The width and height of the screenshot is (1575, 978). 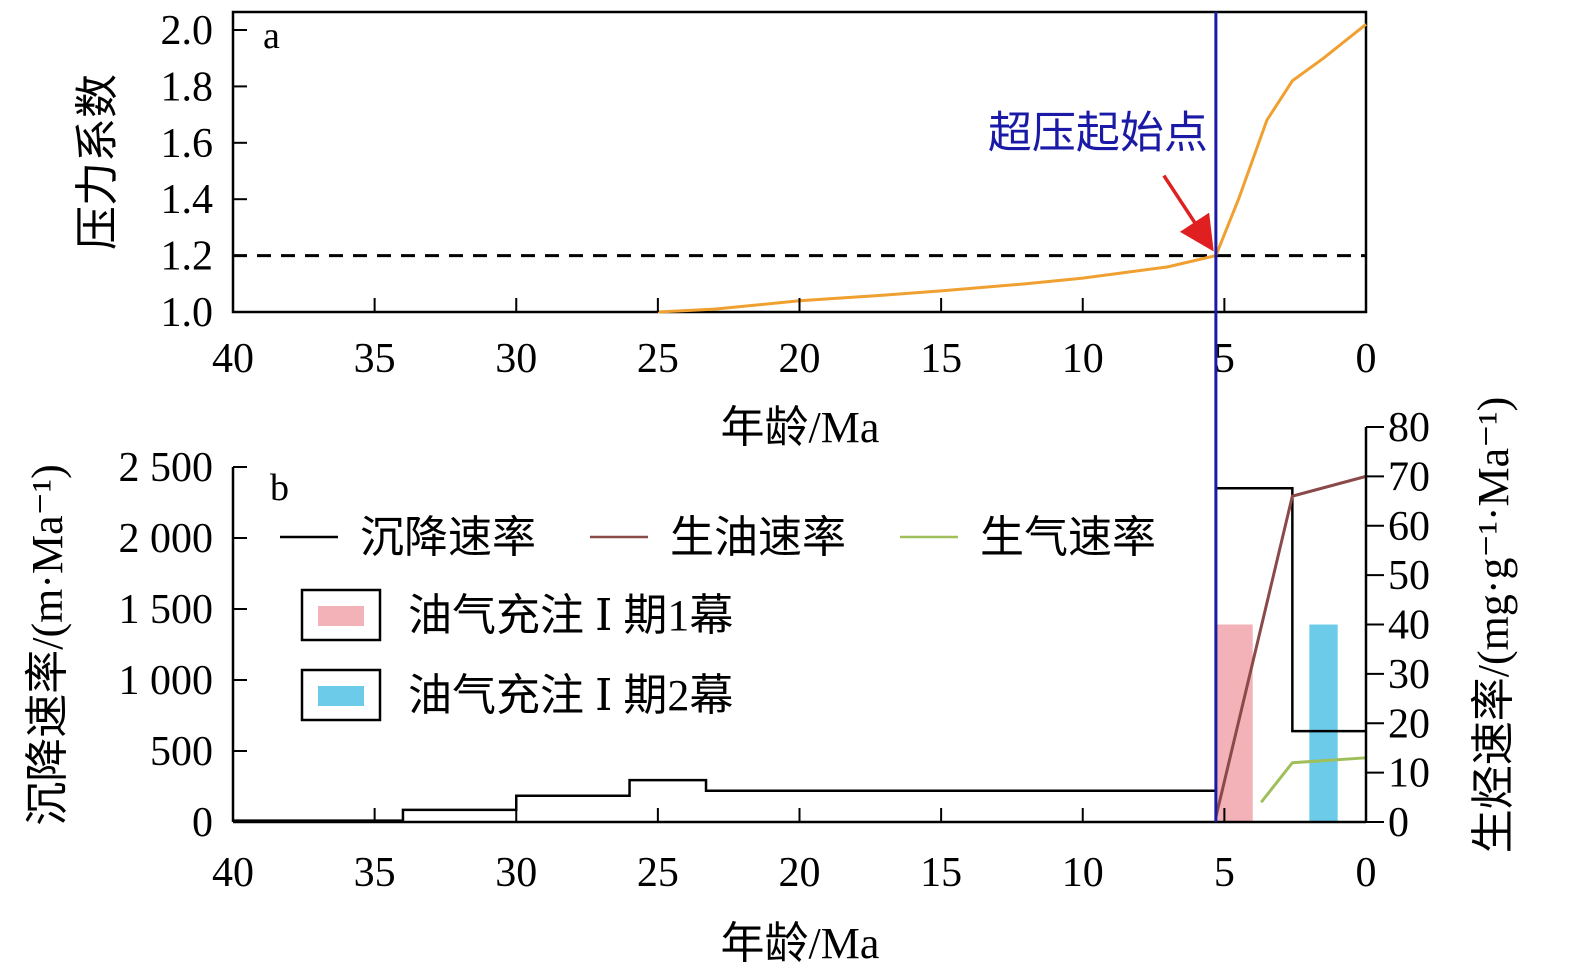 What do you see at coordinates (166, 610) in the screenshot?
I see `panel-b-left-tick-label: 1 500` at bounding box center [166, 610].